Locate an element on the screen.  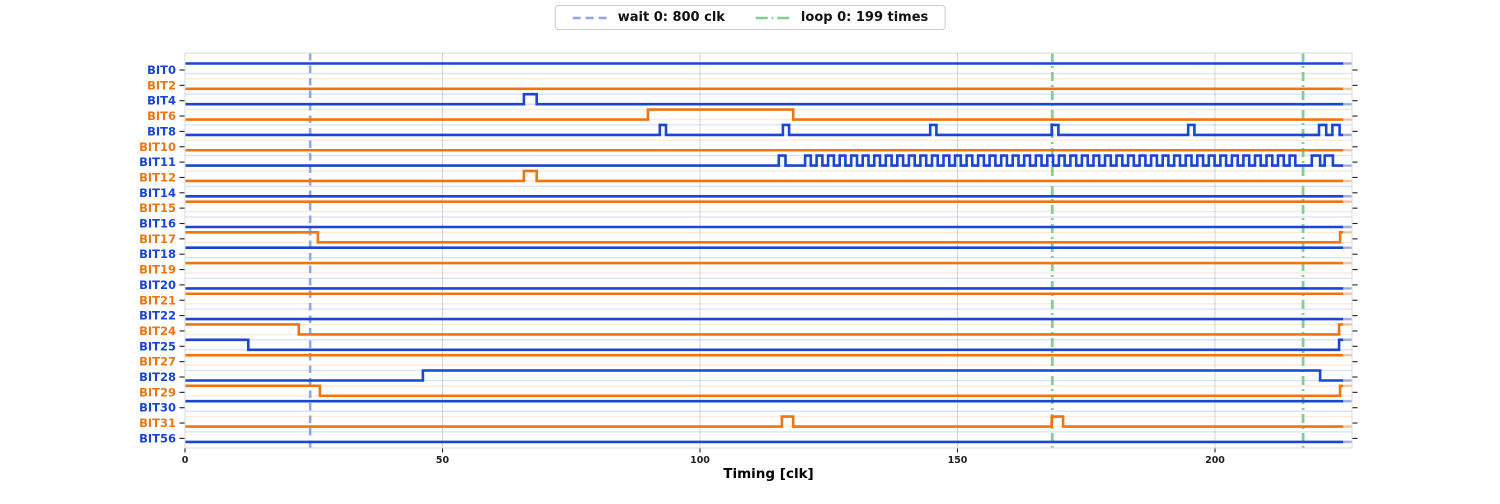
signal-label-bit29: BIT29 is located at coordinates (157, 392).